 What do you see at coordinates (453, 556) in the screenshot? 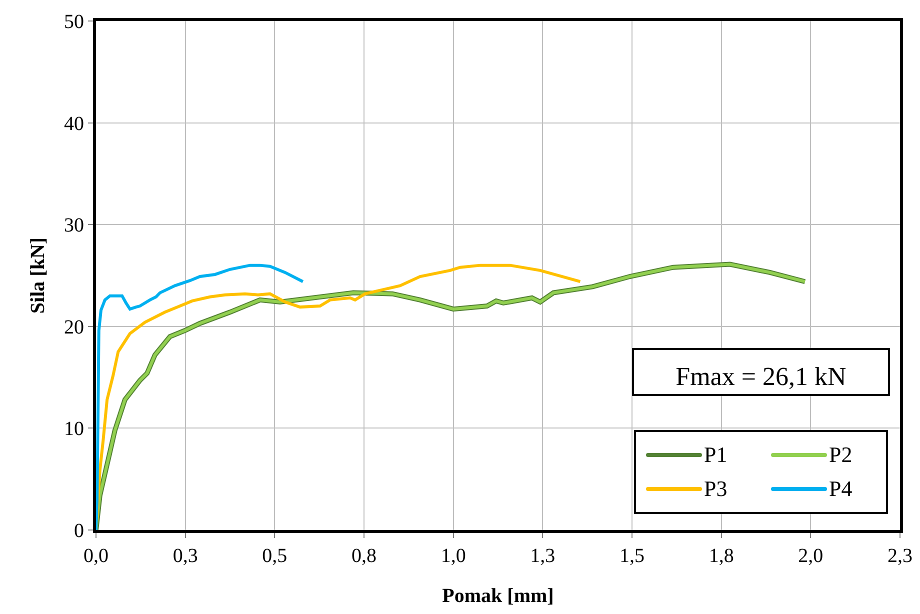
I see `x-tick-label: 1,0` at bounding box center [453, 556].